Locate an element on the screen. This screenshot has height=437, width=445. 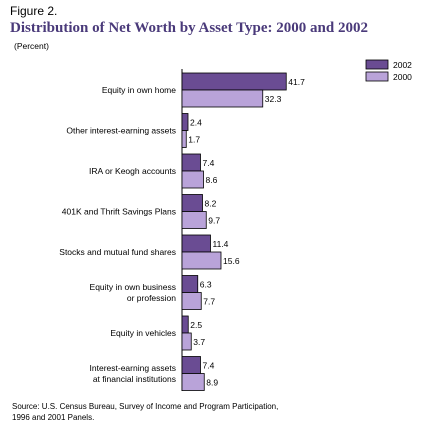
figure-label: Figure 2. is located at coordinates (34, 11).